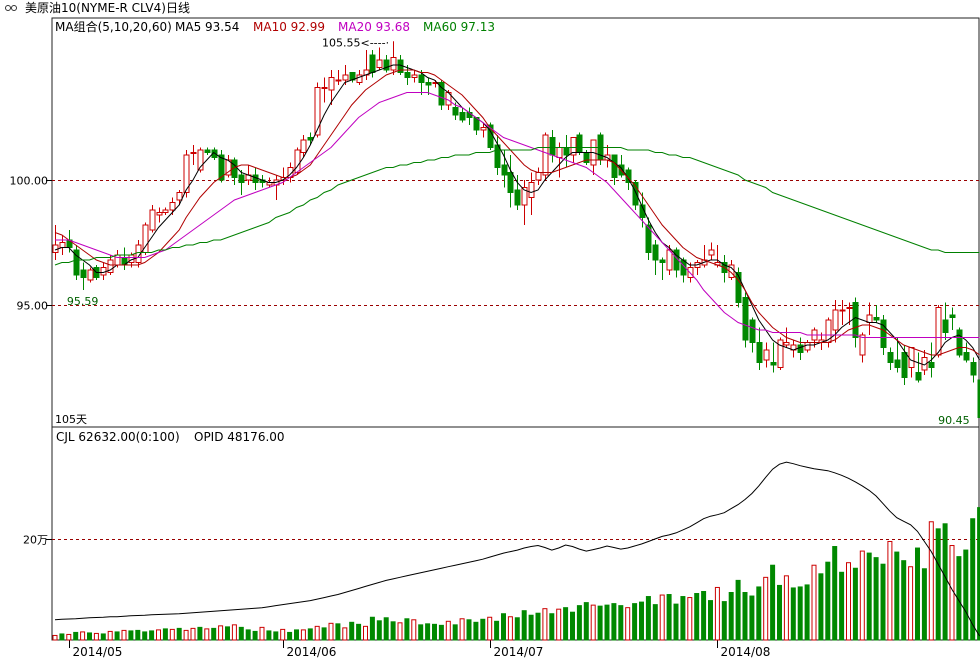 This screenshot has height=668, width=980. Describe the element at coordinates (11, 8) in the screenshot. I see `link-icon` at that location.